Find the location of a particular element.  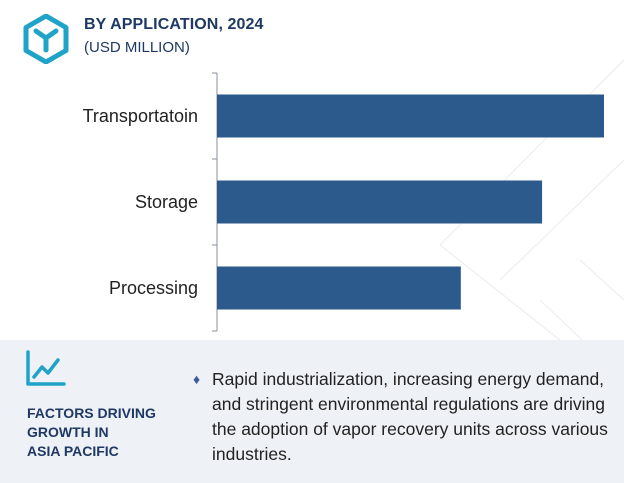

bar-processing is located at coordinates (339, 288).